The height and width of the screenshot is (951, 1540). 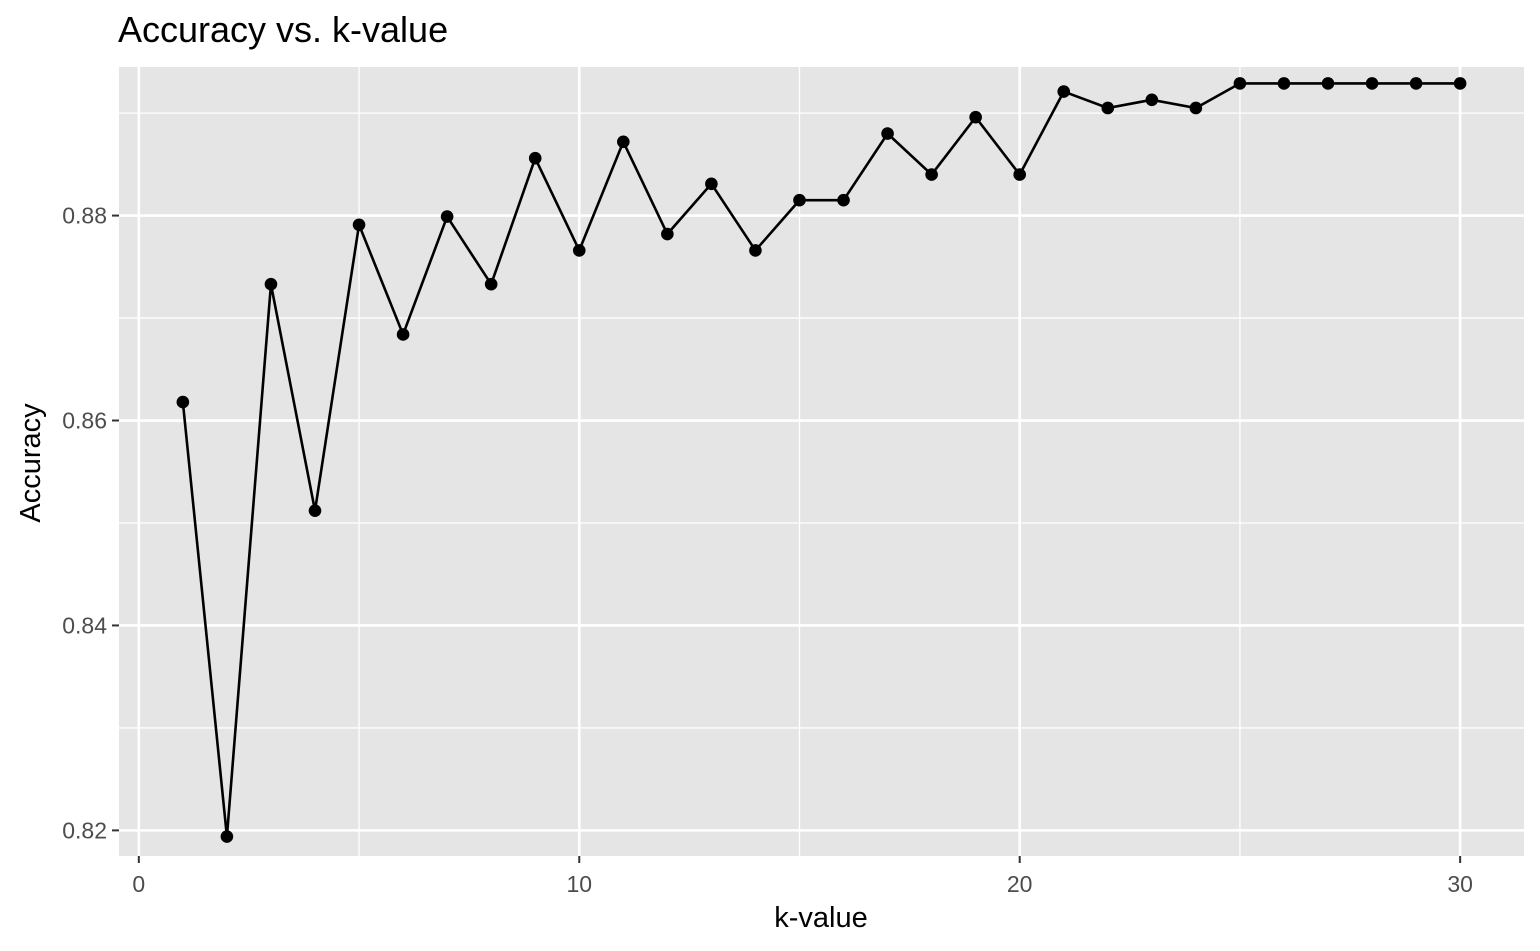 What do you see at coordinates (84, 830) in the screenshot?
I see `y-tick-label: 0.82` at bounding box center [84, 830].